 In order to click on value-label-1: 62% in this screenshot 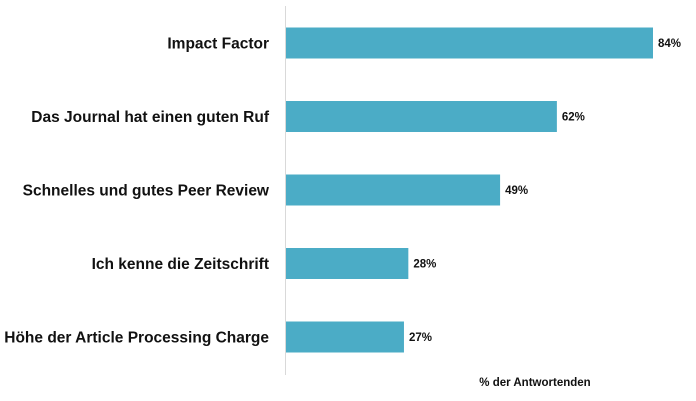, I will do `click(573, 118)`.